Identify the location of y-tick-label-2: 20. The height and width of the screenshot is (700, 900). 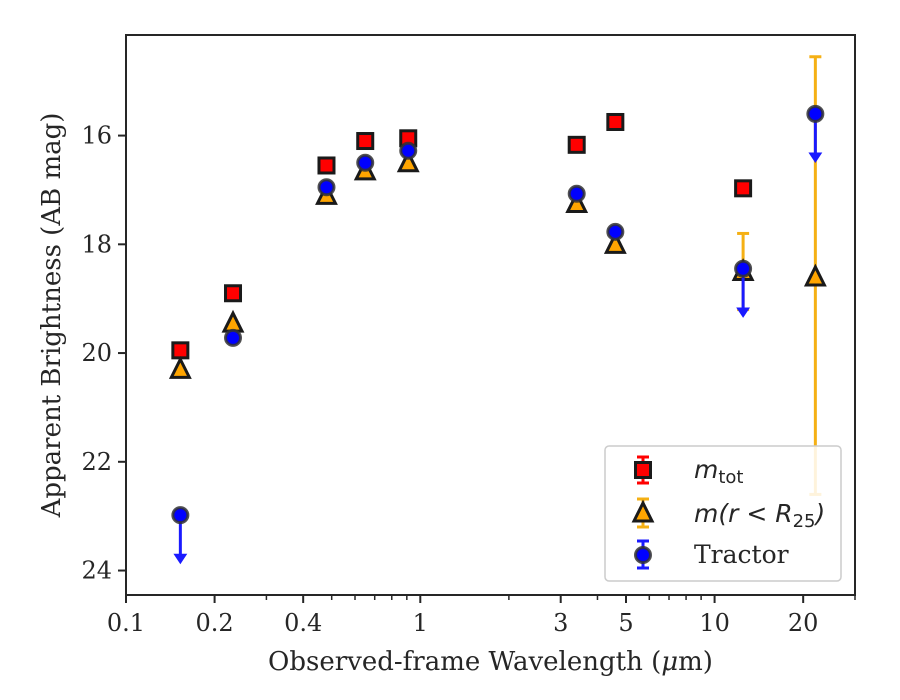
(96, 353).